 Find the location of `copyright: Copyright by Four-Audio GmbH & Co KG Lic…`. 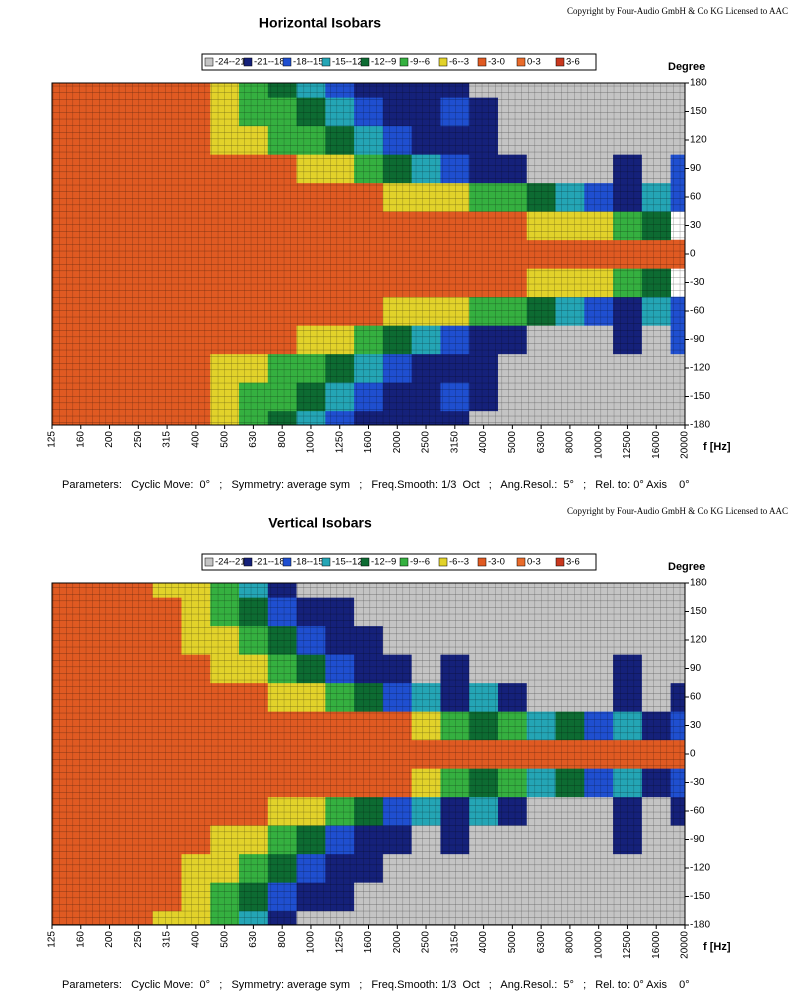

copyright: Copyright by Four-Audio GmbH & Co KG Lic… is located at coordinates (677, 11).